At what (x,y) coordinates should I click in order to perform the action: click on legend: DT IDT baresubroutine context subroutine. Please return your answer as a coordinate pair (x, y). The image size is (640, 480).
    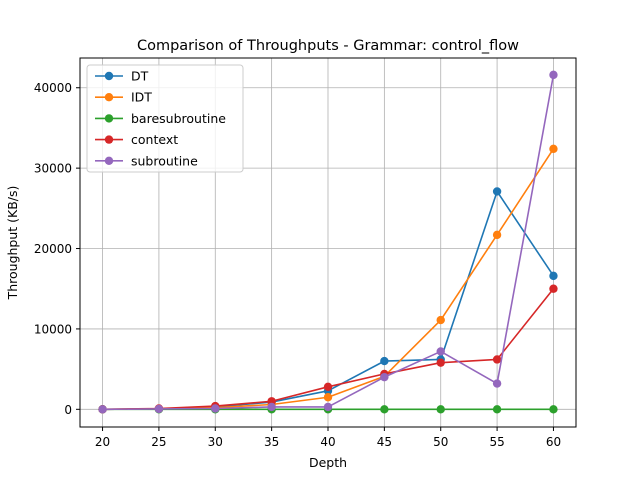
    Looking at the image, I should click on (165, 118).